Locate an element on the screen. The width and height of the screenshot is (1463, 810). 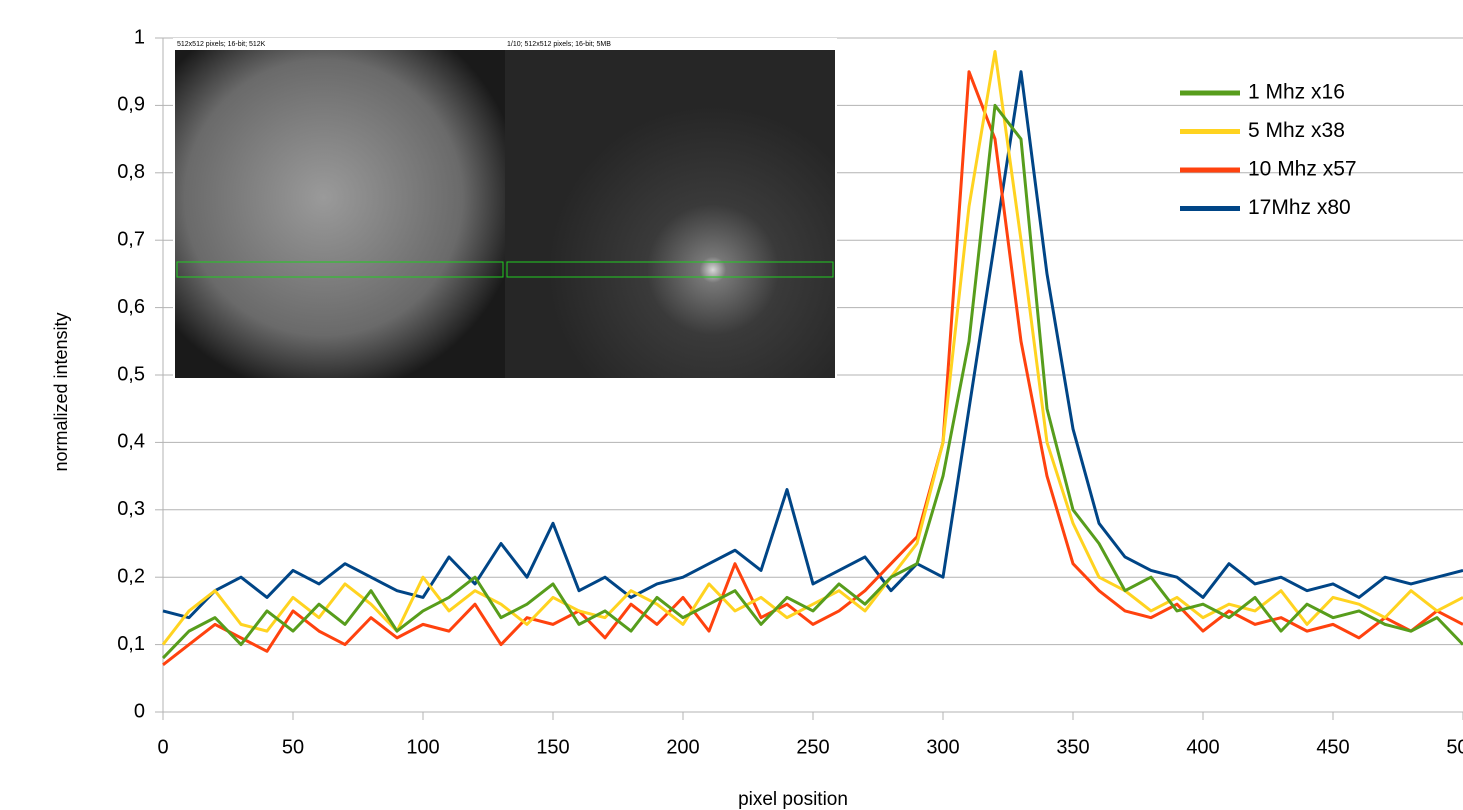
roi-left is located at coordinates (340, 269).